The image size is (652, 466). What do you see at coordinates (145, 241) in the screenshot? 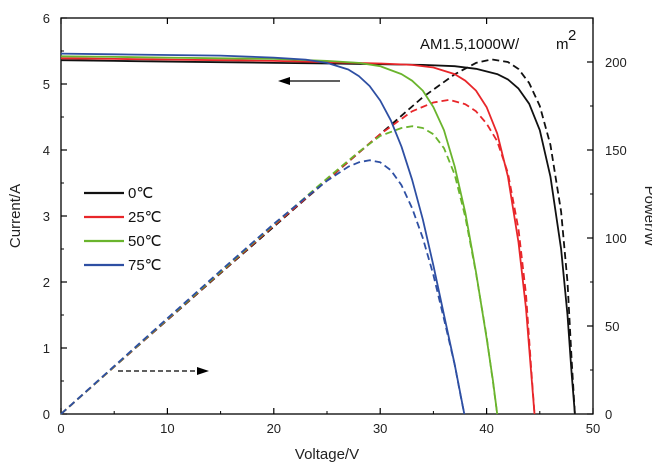
I see `legend-label: 50℃` at bounding box center [145, 241].